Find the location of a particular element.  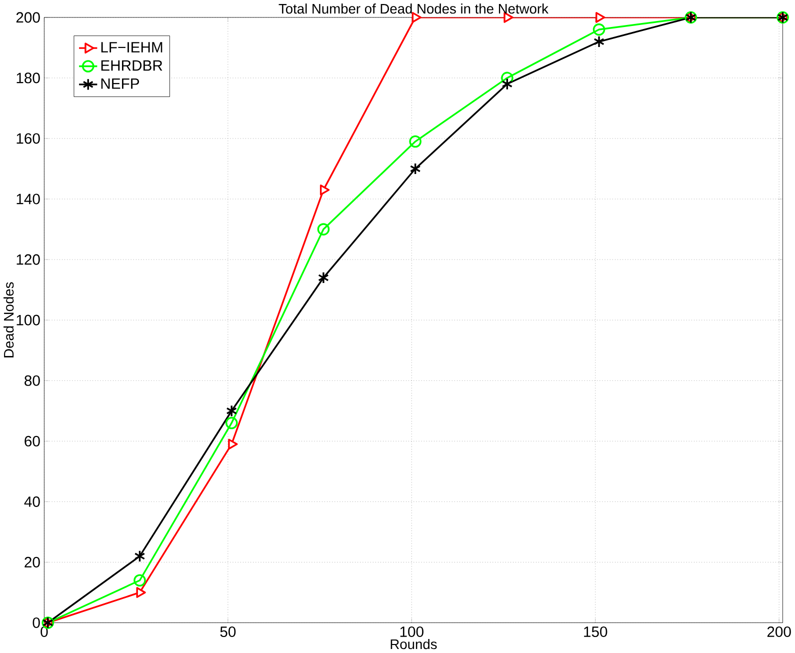

chart-title: Total Number of Dead Nodes in the Network is located at coordinates (413, 9).